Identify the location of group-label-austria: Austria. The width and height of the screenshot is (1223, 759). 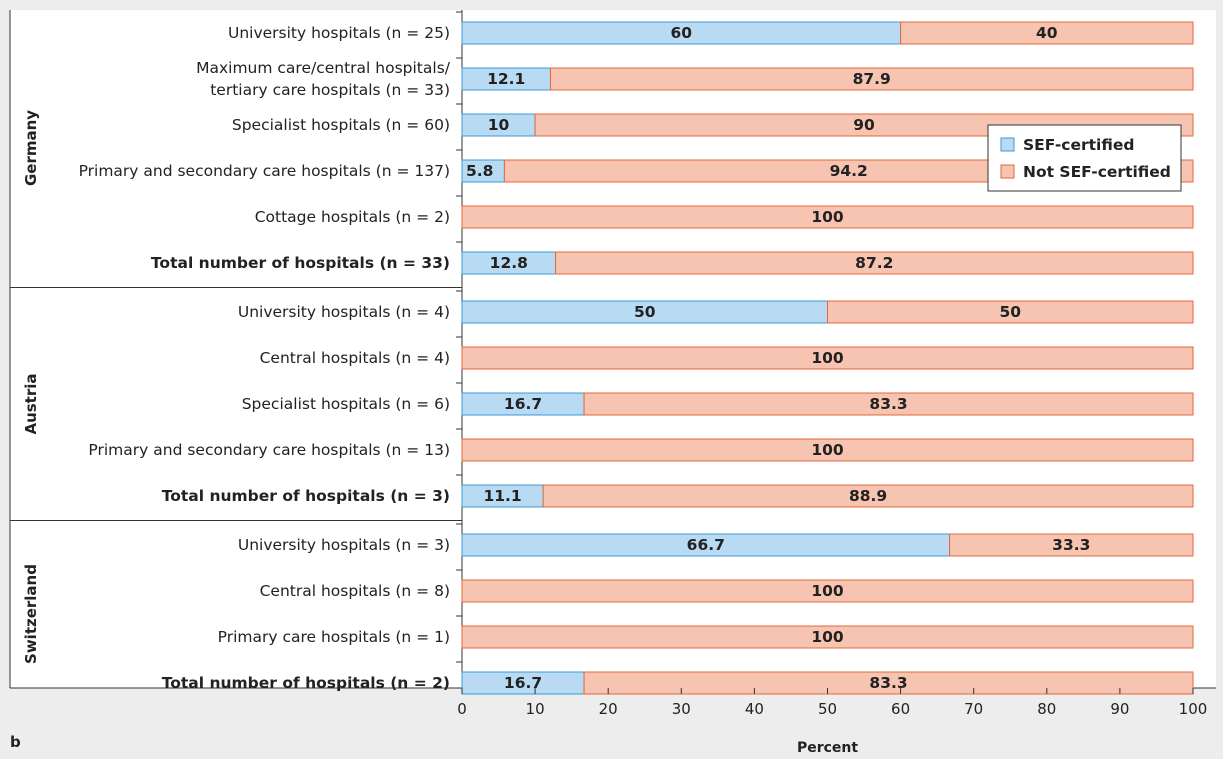
(31, 403).